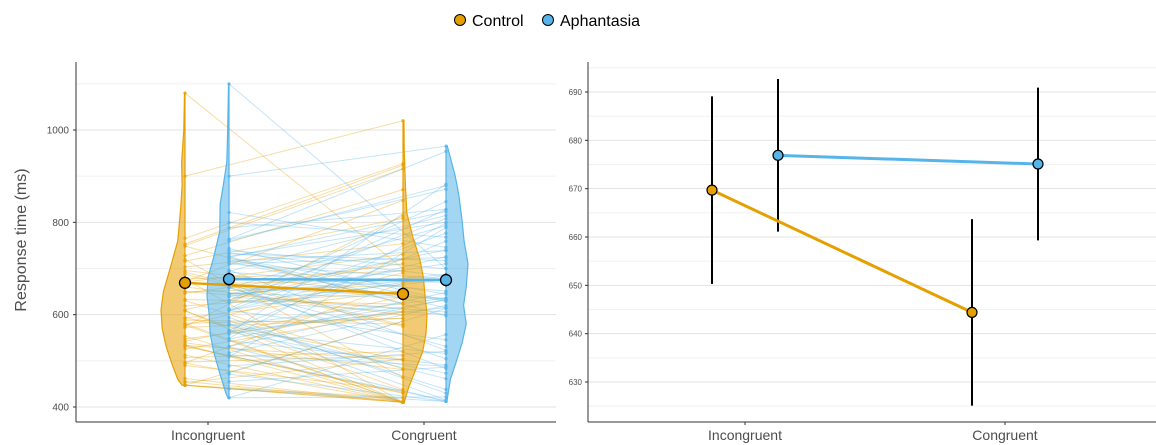 The image size is (1156, 445). What do you see at coordinates (576, 189) in the screenshot?
I see `right-y-tick-label: 670` at bounding box center [576, 189].